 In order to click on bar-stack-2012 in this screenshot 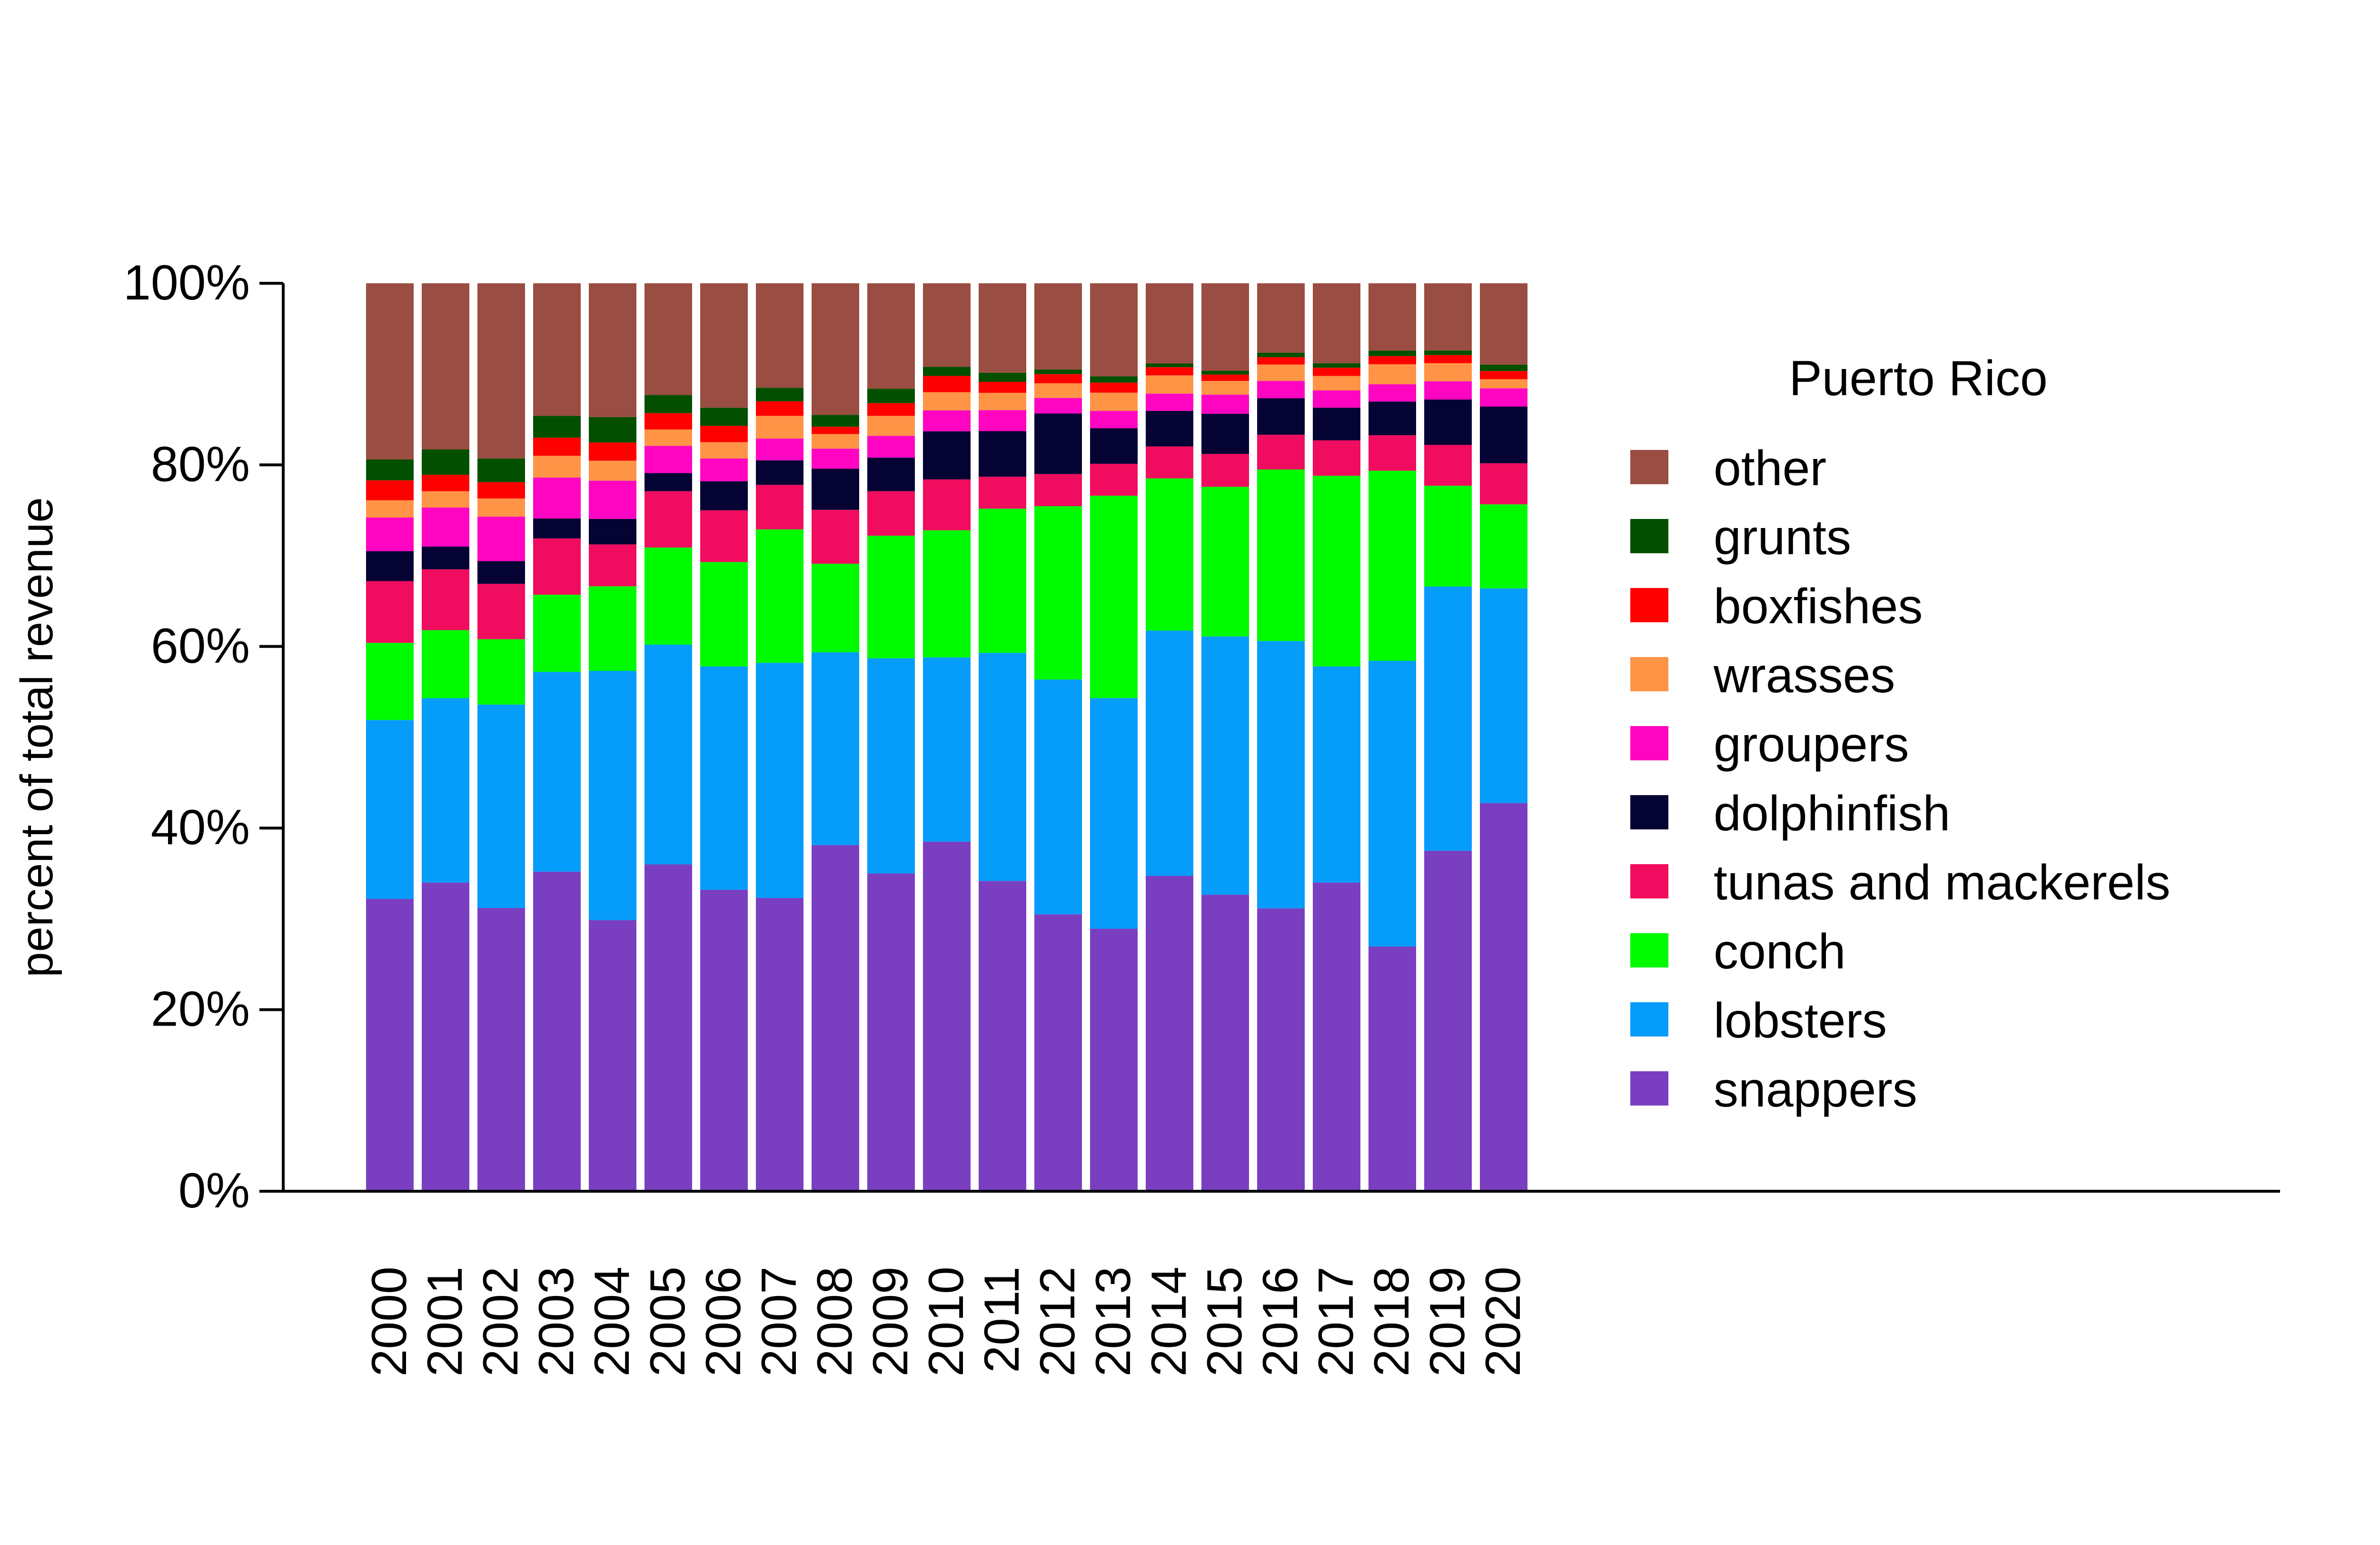, I will do `click(1058, 737)`.